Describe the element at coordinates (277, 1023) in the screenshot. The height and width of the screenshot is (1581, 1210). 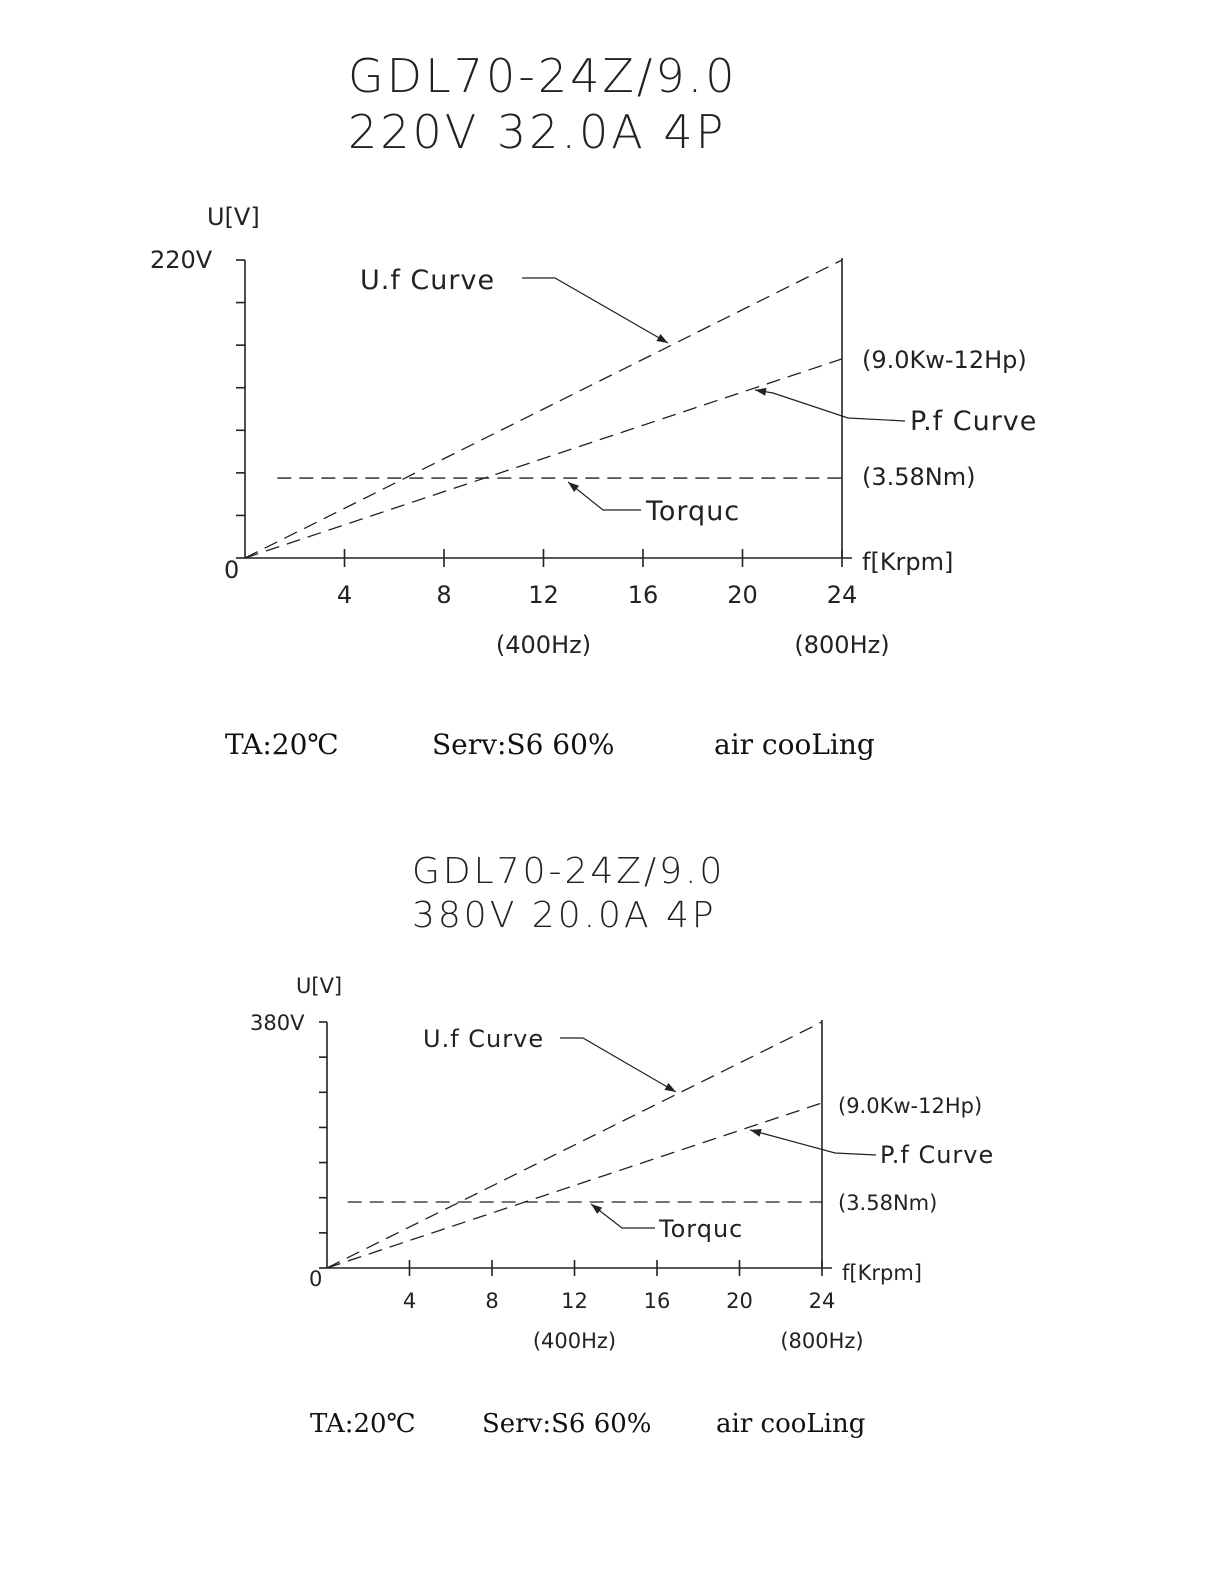
I see `y-max-label: 380V` at that location.